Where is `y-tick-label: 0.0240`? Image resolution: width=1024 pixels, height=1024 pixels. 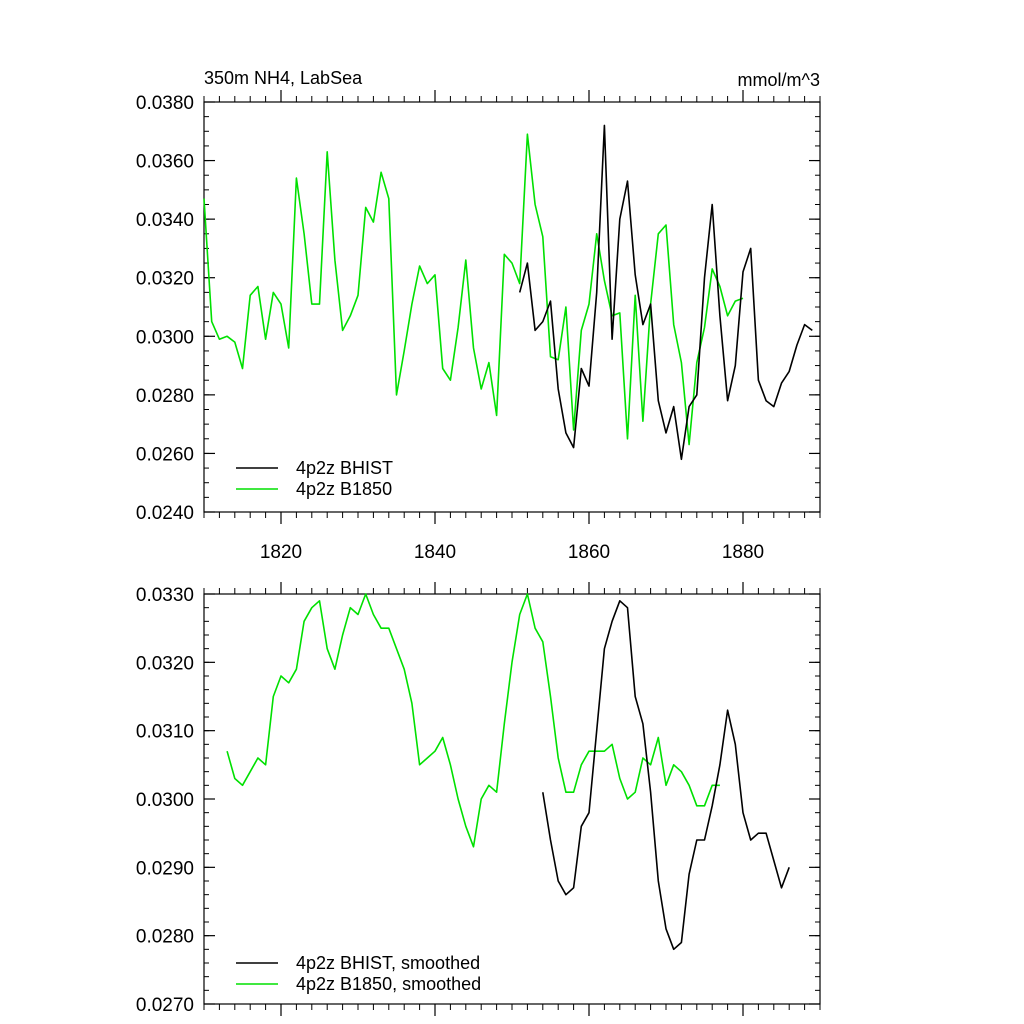
y-tick-label: 0.0240 is located at coordinates (165, 513).